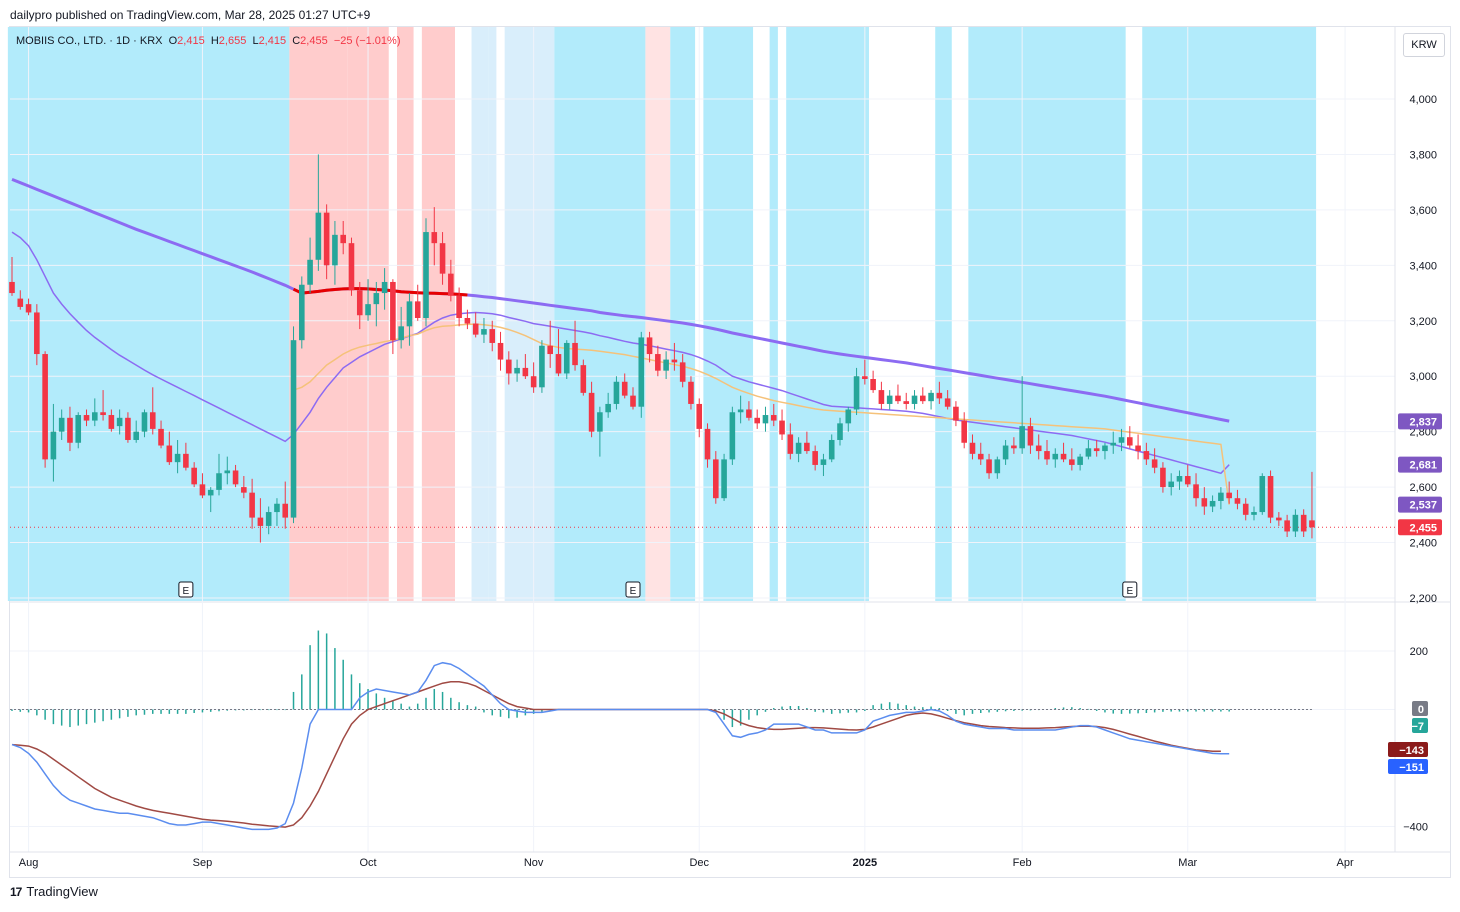 Image resolution: width=1460 pixels, height=912 pixels. What do you see at coordinates (1423, 528) in the screenshot?
I see `price-tag-label: 2,455` at bounding box center [1423, 528].